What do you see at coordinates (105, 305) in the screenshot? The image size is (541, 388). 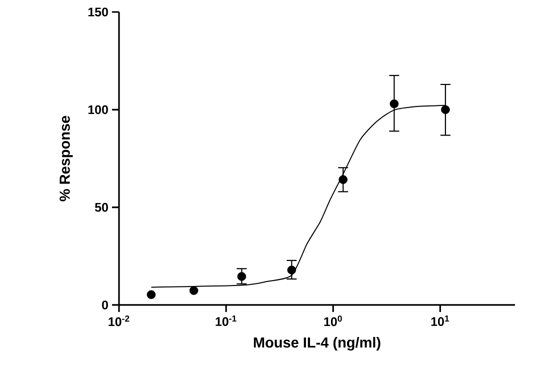 I see `y-tick-label: 0` at bounding box center [105, 305].